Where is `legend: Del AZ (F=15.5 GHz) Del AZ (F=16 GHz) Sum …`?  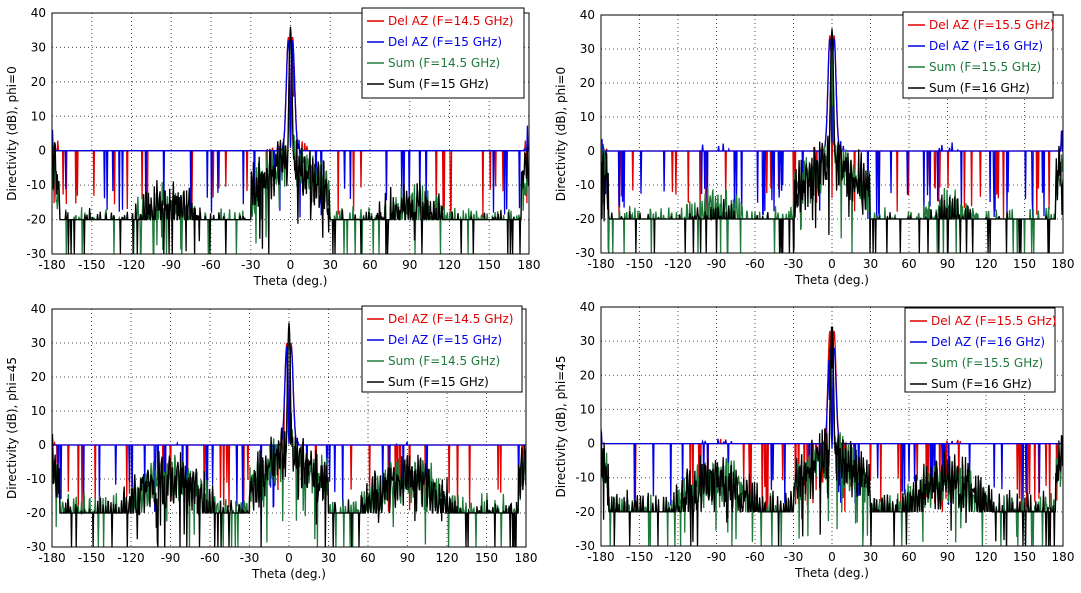 legend: Del AZ (F=15.5 GHz) Del AZ (F=16 GHz) Sum … is located at coordinates (978, 55).